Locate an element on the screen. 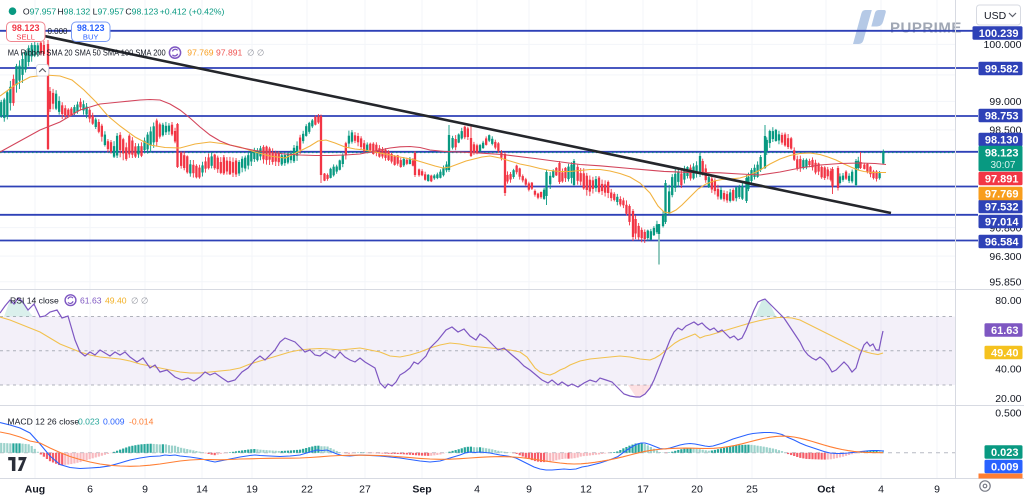  svg-text: 98.130 is located at coordinates (1002, 140).